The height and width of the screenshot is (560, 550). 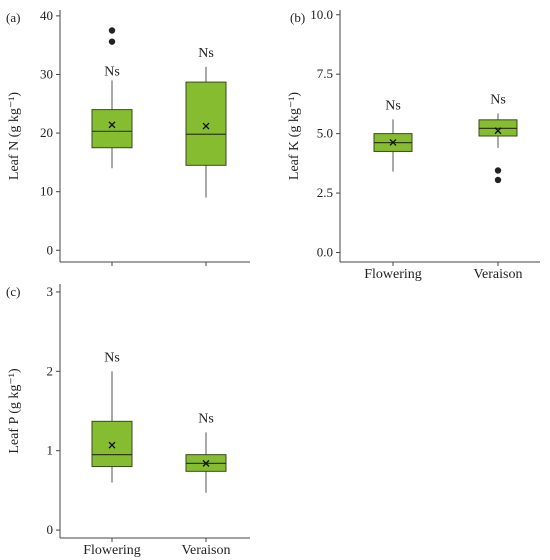 I want to click on y-axis-label: Leaf K (g kg⁻¹), so click(x=294, y=136).